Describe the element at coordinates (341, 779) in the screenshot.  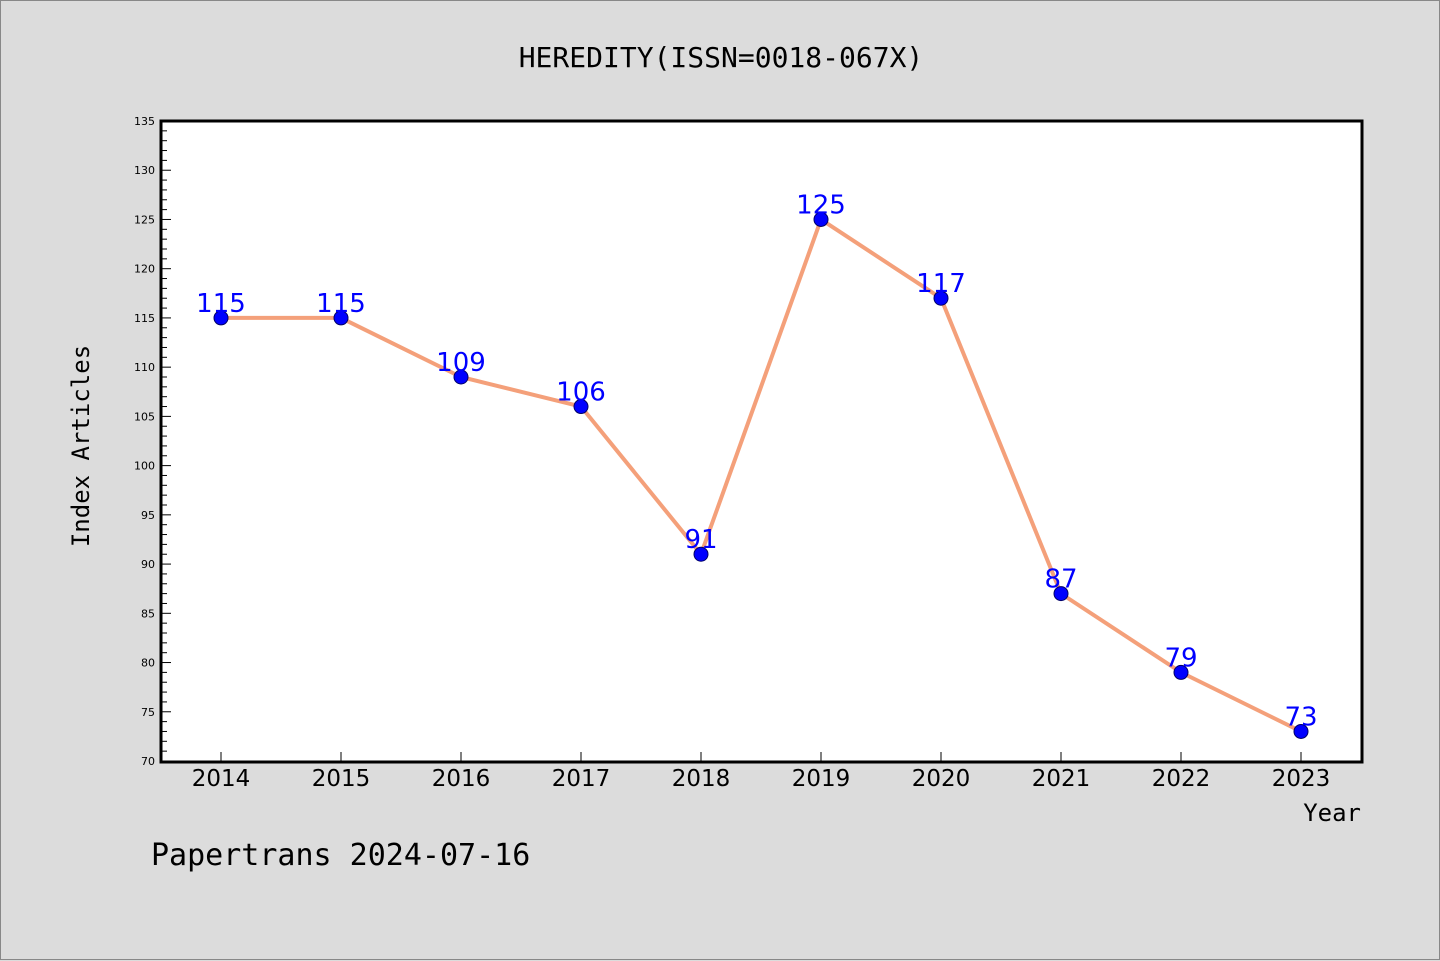
I see `x-tick-label: 2015` at that location.